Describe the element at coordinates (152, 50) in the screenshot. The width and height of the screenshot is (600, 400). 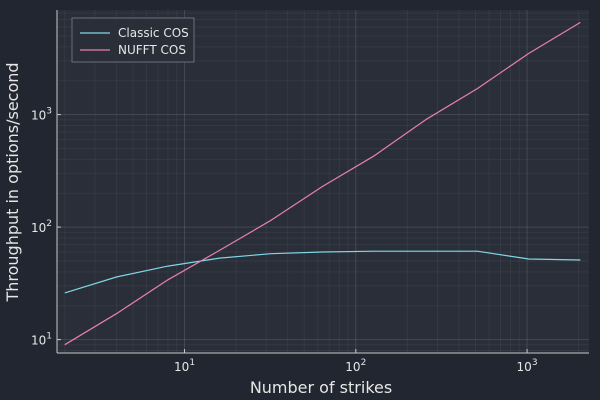
I see `legend-label-nufft-cos: NUFFT COS` at that location.